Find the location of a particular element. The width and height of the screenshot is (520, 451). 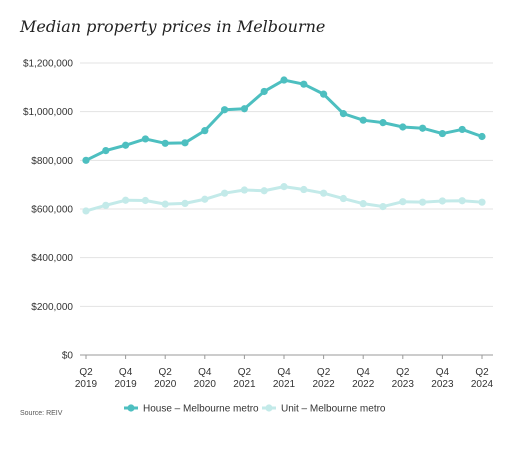

chart-title: Median property prices in Melbourne is located at coordinates (173, 26).